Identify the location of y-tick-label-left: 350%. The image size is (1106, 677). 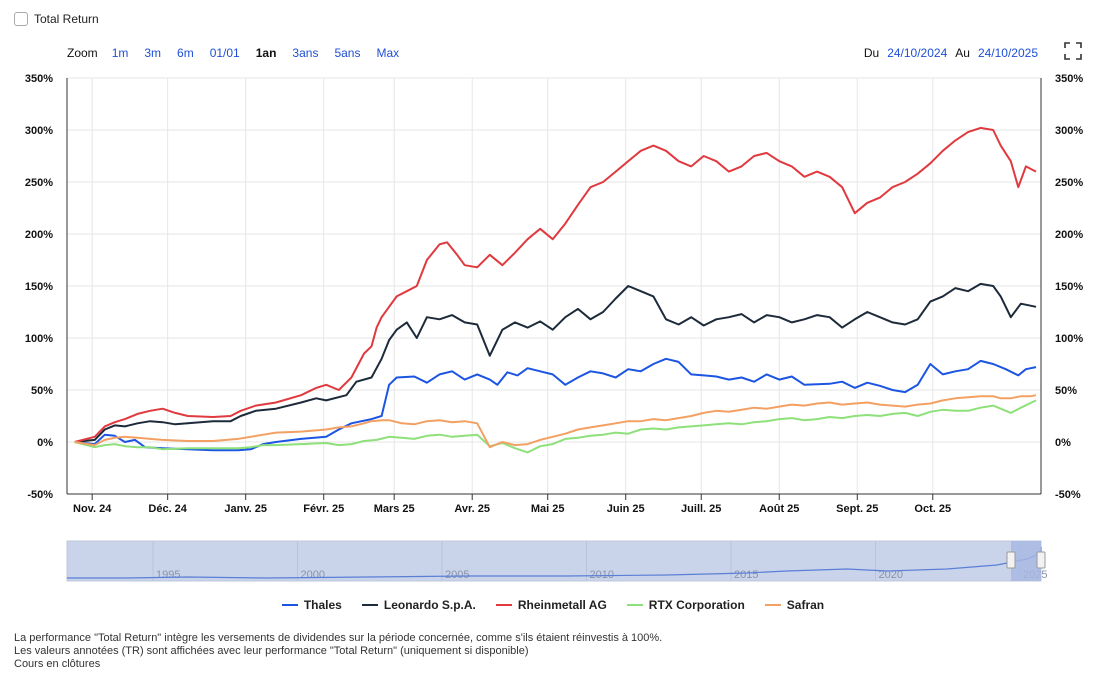
(39, 79).